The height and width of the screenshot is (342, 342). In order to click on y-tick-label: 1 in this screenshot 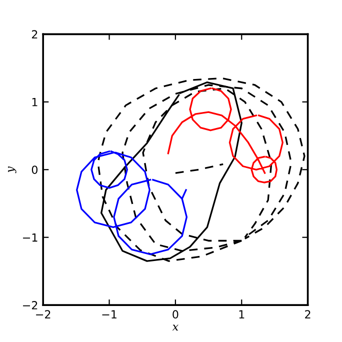, I will do `click(35, 102)`.